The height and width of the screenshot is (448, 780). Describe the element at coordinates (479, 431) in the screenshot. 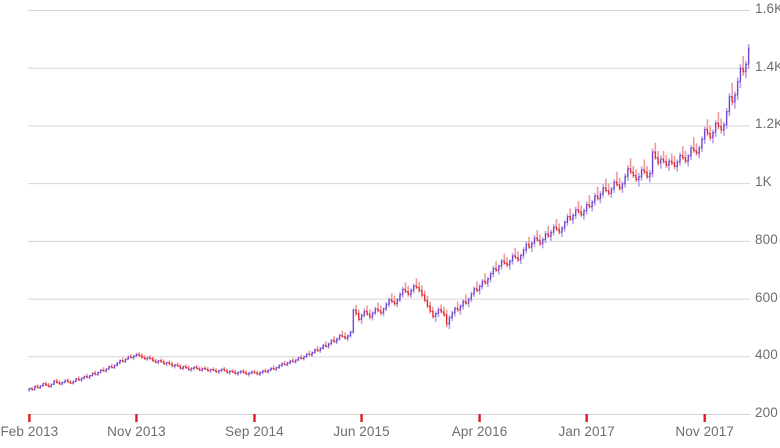

I see `x-axis-tick-label: Apr 2016` at that location.